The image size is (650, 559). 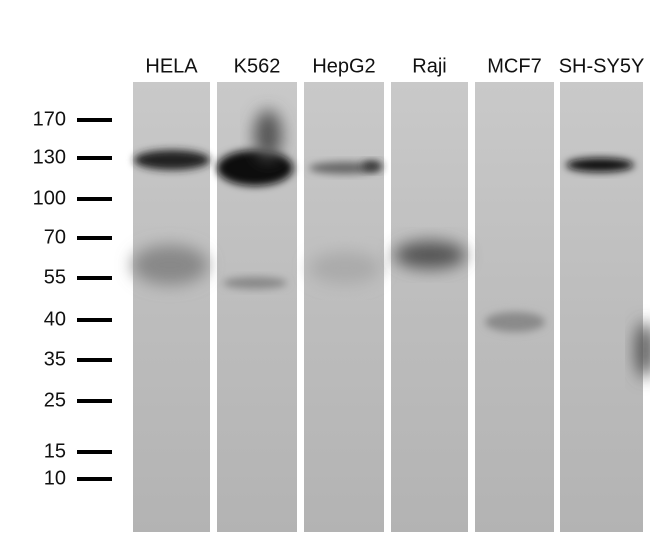 What do you see at coordinates (514, 66) in the screenshot?
I see `lane-label: MCF7` at bounding box center [514, 66].